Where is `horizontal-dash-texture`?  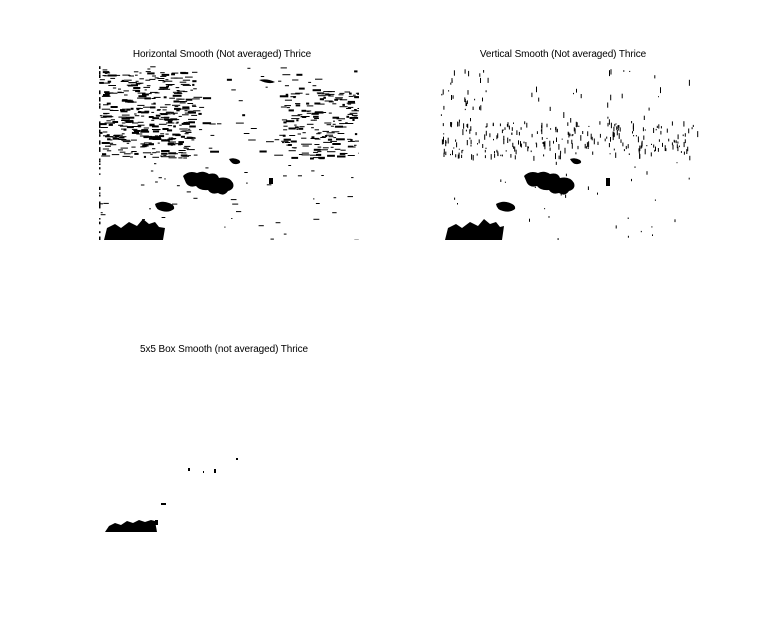
horizontal-dash-texture is located at coordinates (229, 153).